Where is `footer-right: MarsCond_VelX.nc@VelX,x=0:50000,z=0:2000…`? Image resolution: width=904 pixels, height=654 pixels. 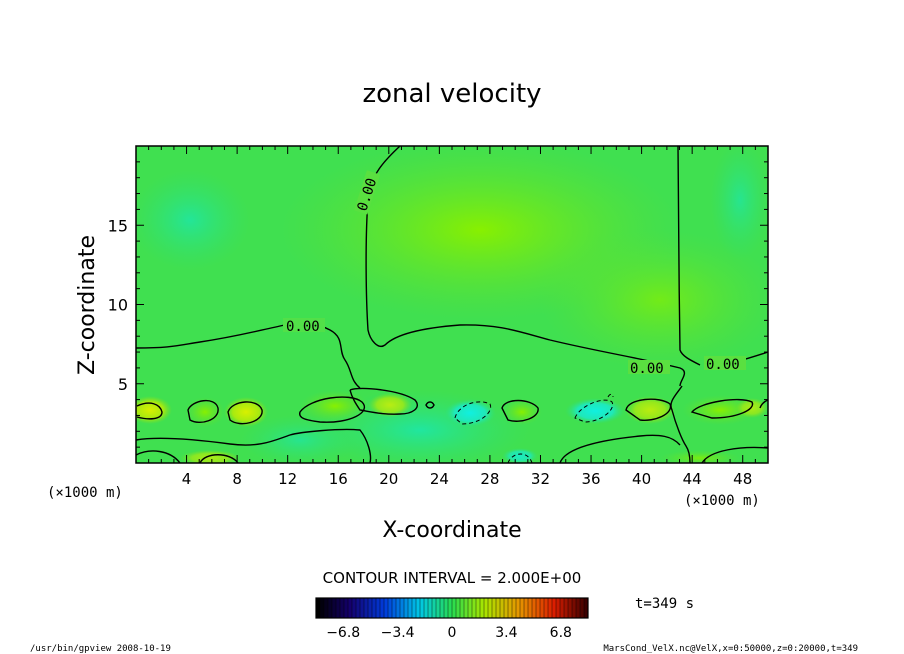
footer-right: MarsCond_VelX.nc@VelX,x=0:50000,z=0:2000… is located at coordinates (730, 649).